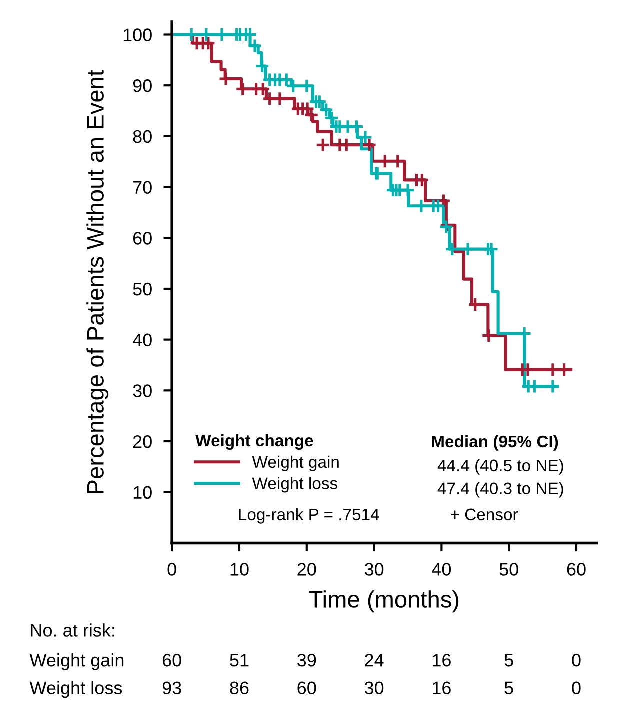 Image resolution: width=619 pixels, height=711 pixels. Describe the element at coordinates (374, 688) in the screenshot. I see `text: 30` at that location.